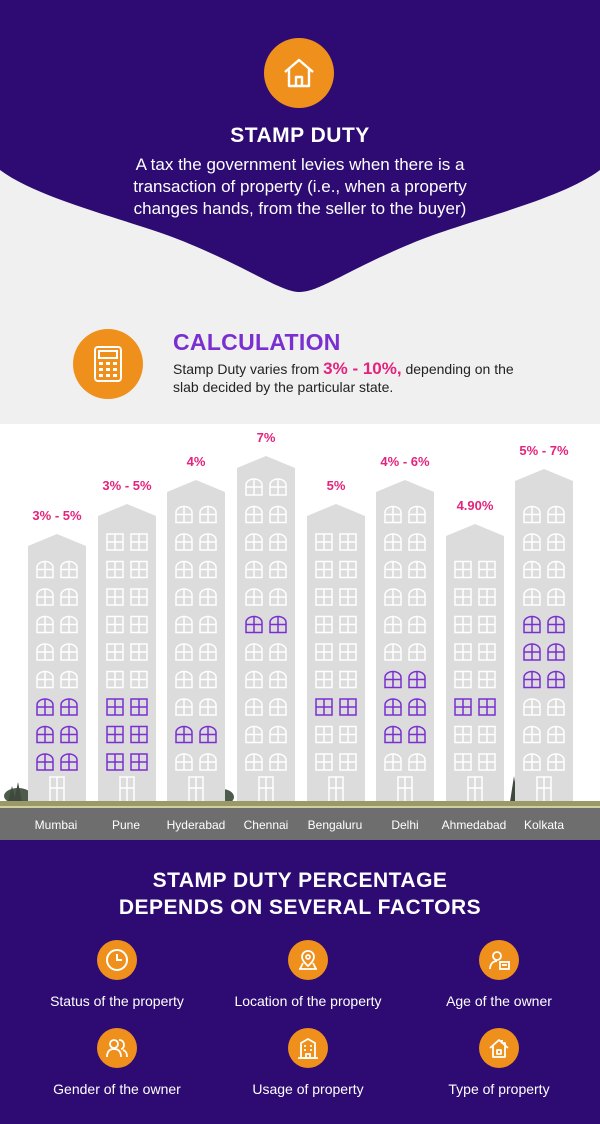 The height and width of the screenshot is (1124, 600). I want to click on factor-label: Type of property, so click(499, 1089).